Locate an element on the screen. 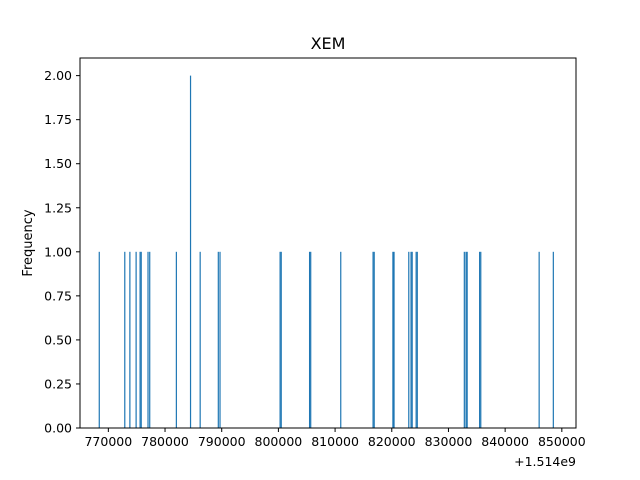 The height and width of the screenshot is (480, 640). y-axis-ticks: 0.00 0.25 0.50 0.75 1.00 1.25 1.50 1.75 2.00 is located at coordinates (62, 252).